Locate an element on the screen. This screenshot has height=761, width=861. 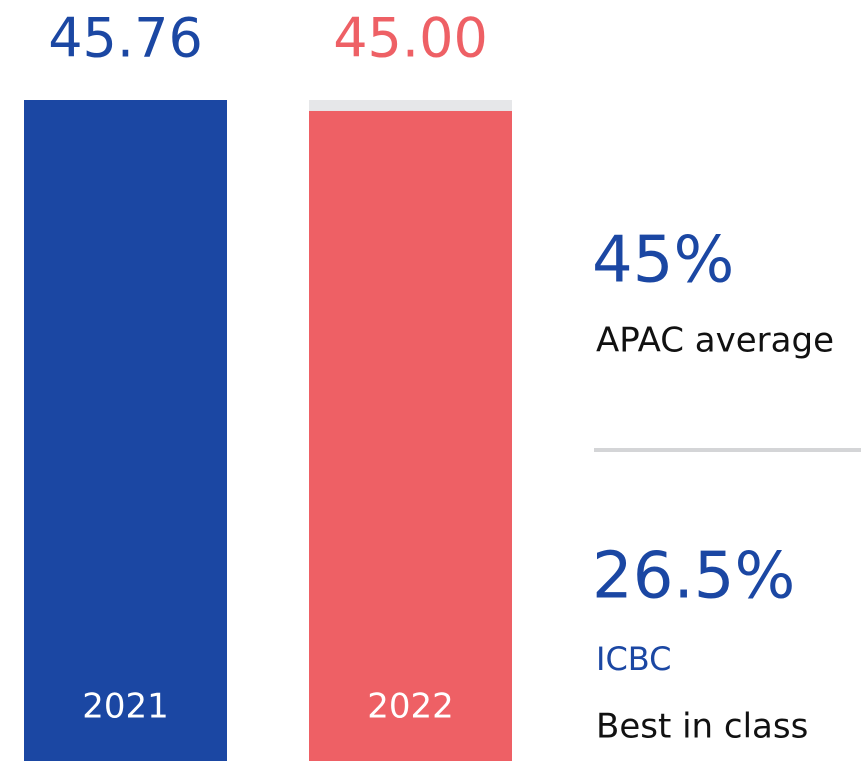
benchmark-figure: 45% is located at coordinates (663, 261).